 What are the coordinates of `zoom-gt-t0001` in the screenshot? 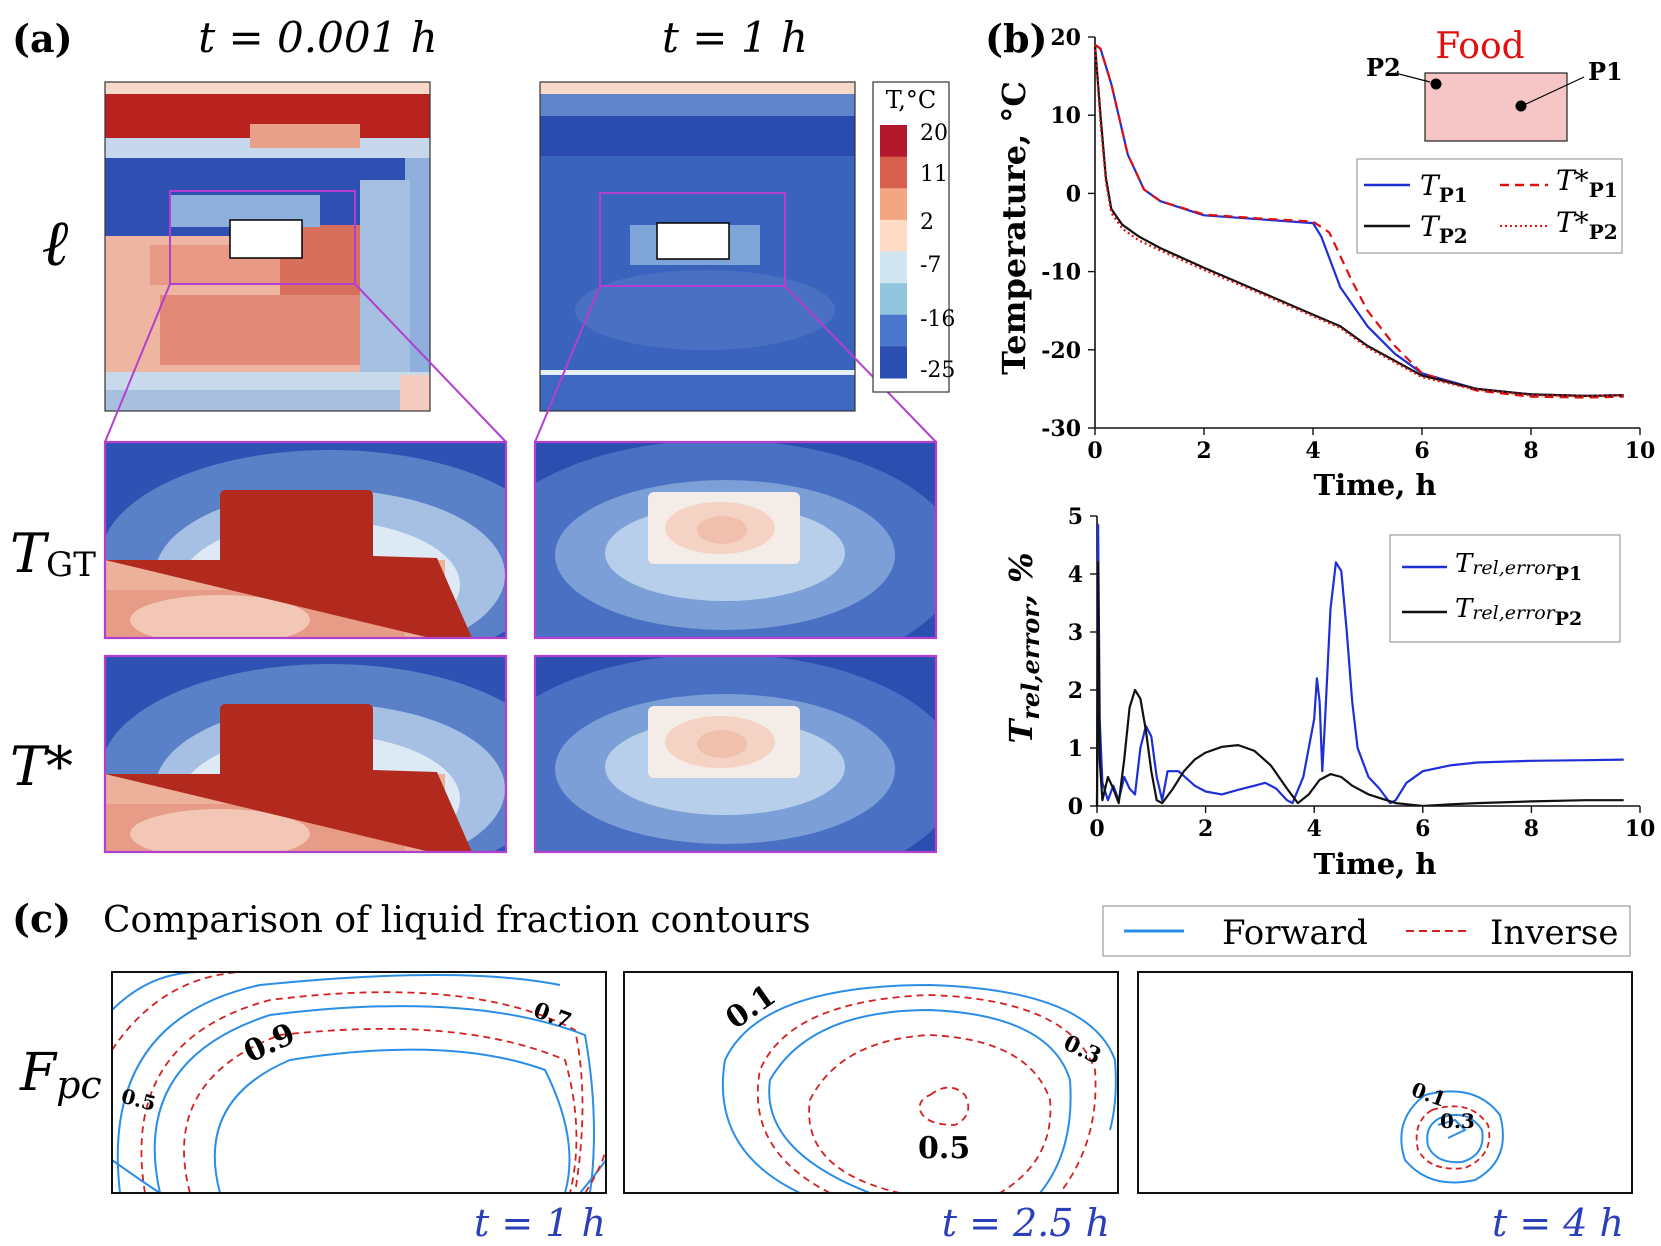 It's located at (305, 540).